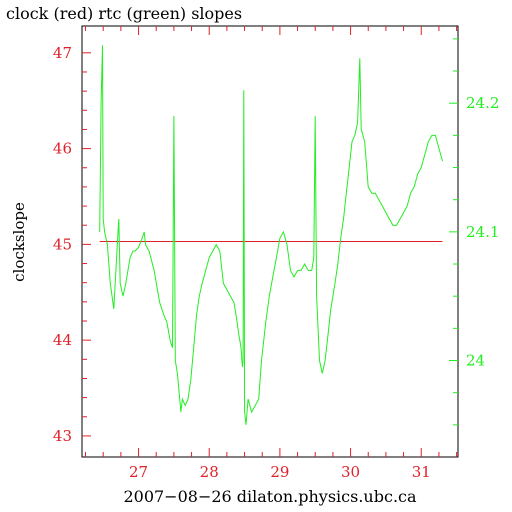 Image resolution: width=512 pixels, height=512 pixels. I want to click on x-axis-label: 2007−08−26 dilaton.physics.ubc.ca, so click(270, 496).